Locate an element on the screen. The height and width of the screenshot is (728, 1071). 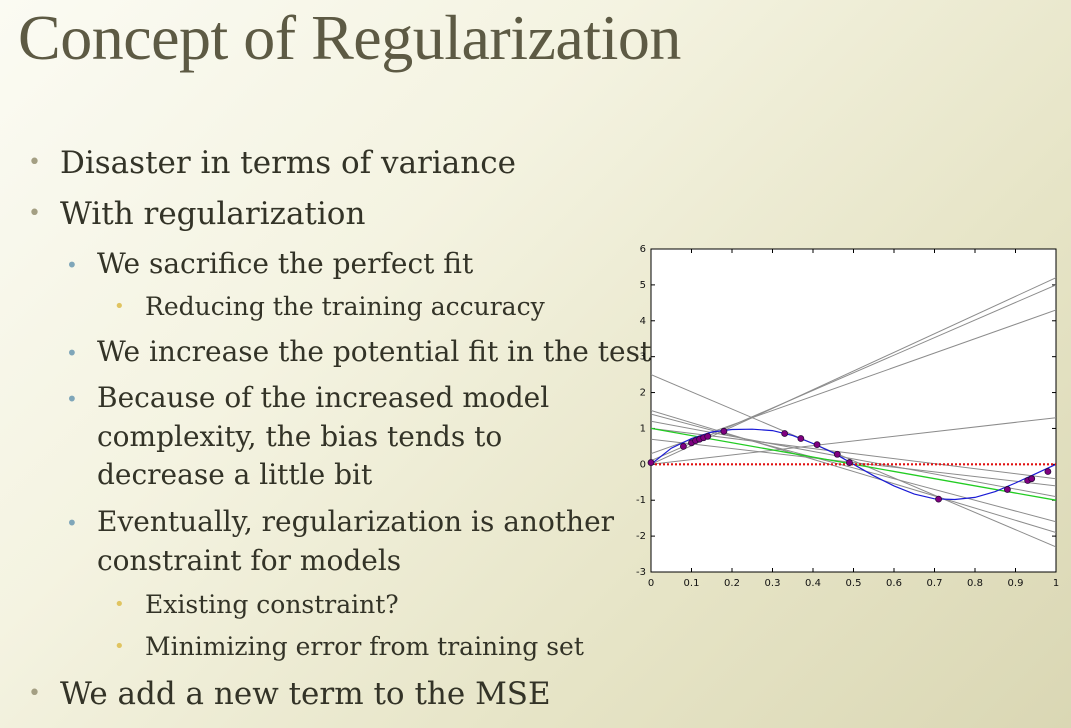
sub-bullet-item: Because of the increased model is located at coordinates (323, 397).